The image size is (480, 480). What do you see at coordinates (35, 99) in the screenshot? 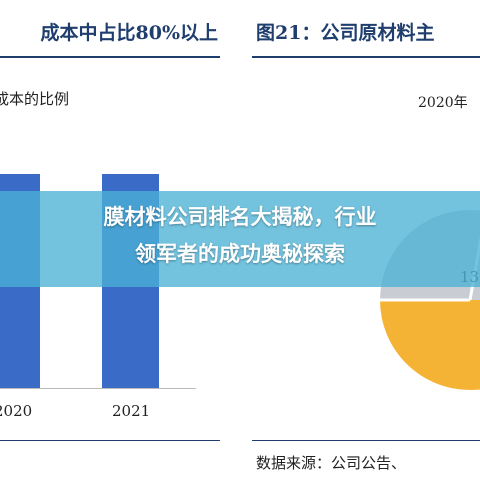
I see `left-chart-subtitle: 成本的比例` at bounding box center [35, 99].